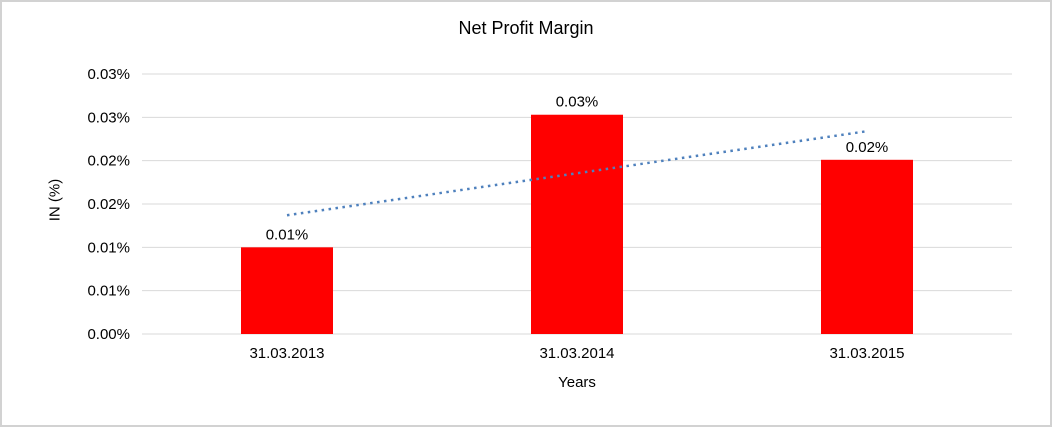 This screenshot has height=427, width=1052. I want to click on x-axis-title: Years, so click(577, 382).